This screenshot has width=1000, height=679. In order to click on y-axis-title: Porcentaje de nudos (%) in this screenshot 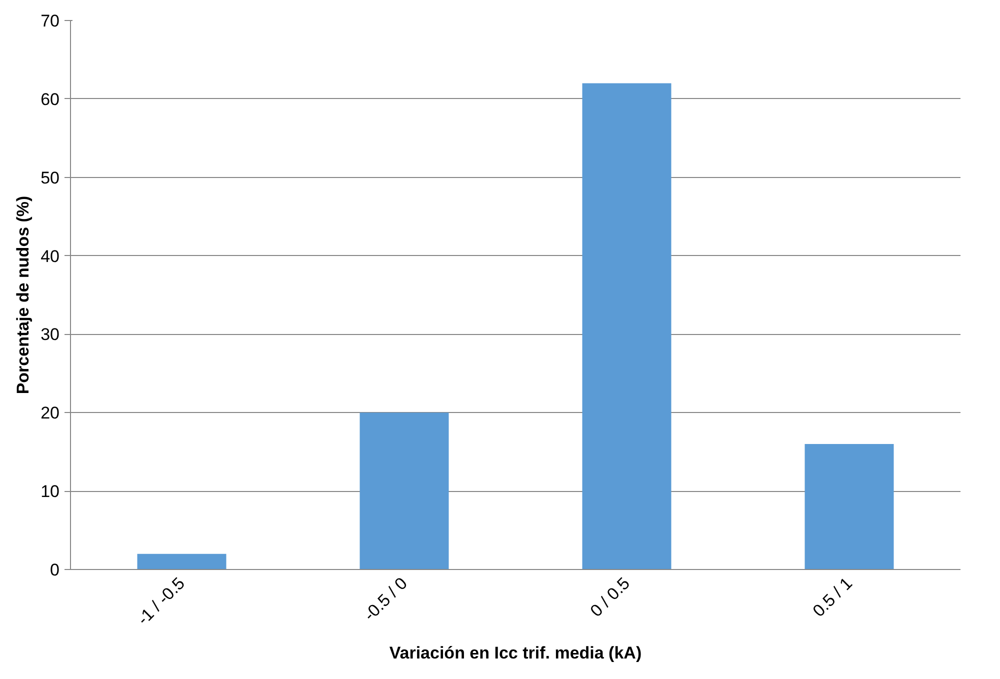, I will do `click(23, 295)`.